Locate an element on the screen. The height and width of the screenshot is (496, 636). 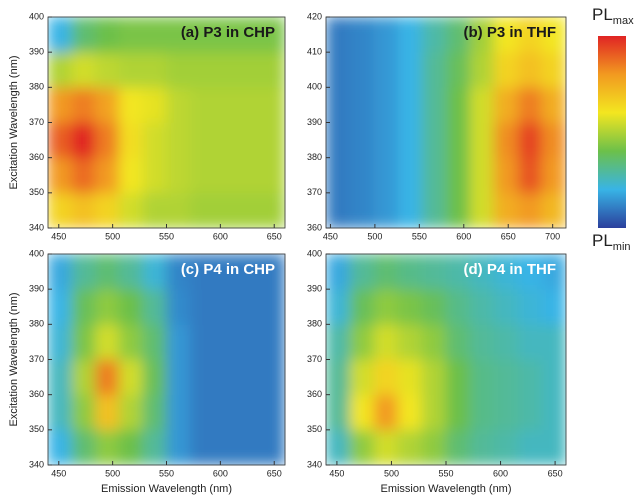
panel-title: (a) P3 in CHP is located at coordinates (228, 32).